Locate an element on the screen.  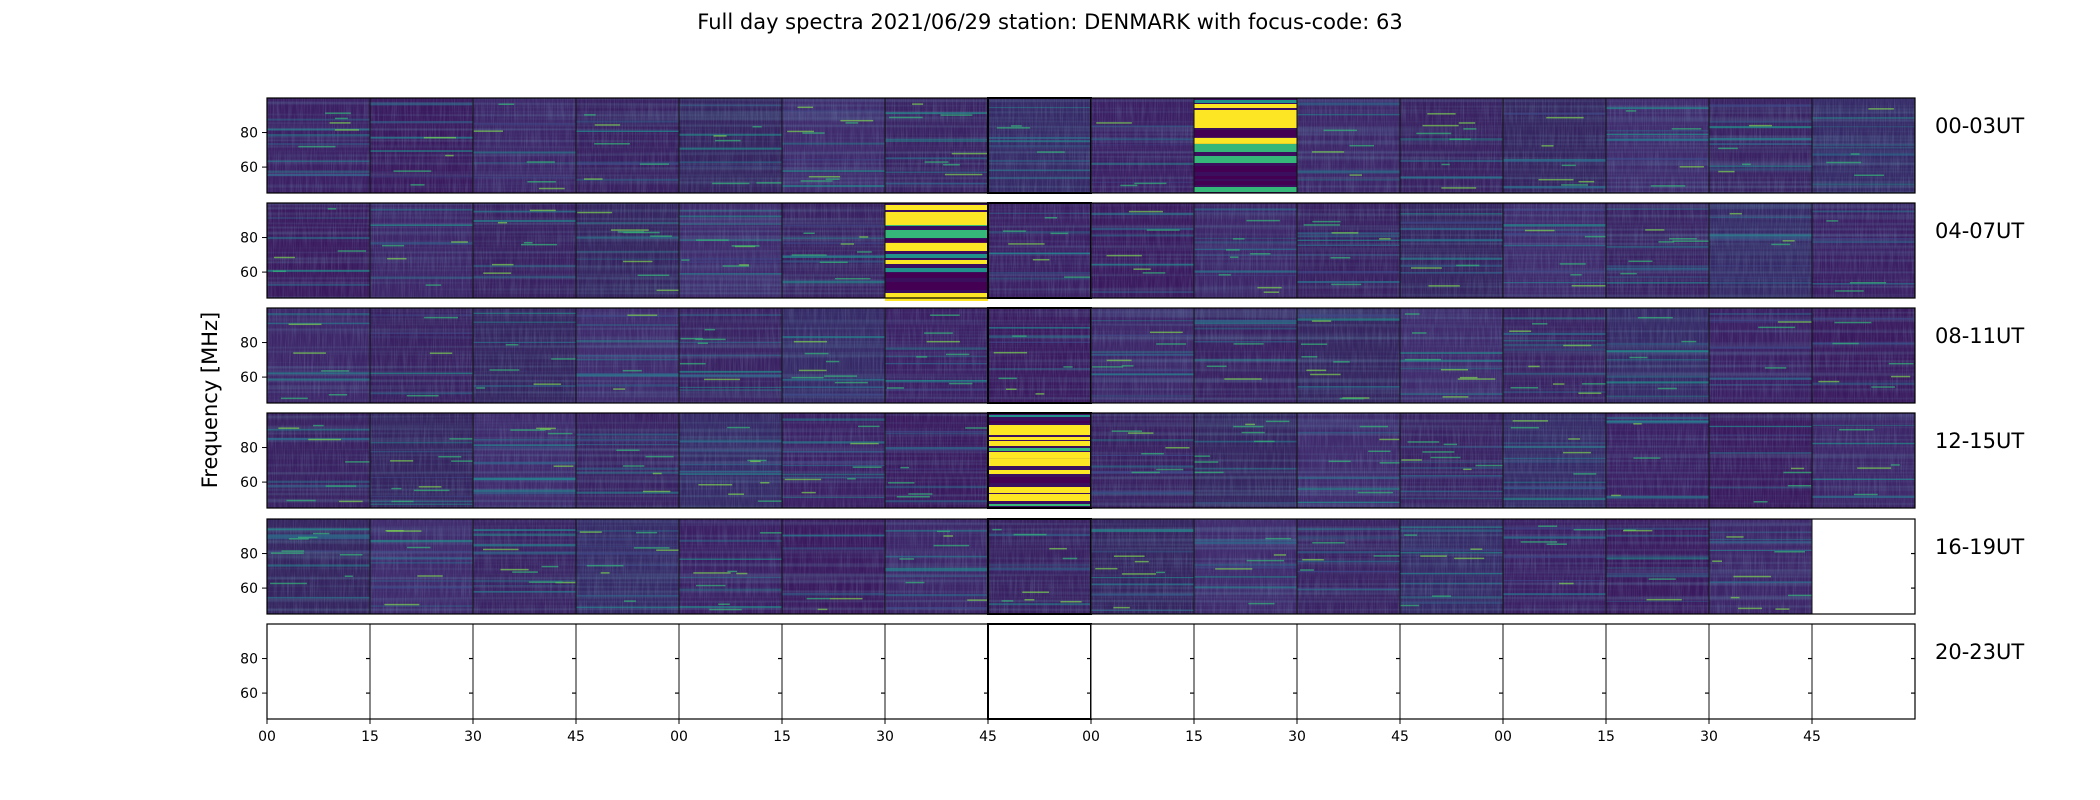
row-04-07UT: 60 80 04-07UT is located at coordinates (1132, 251).